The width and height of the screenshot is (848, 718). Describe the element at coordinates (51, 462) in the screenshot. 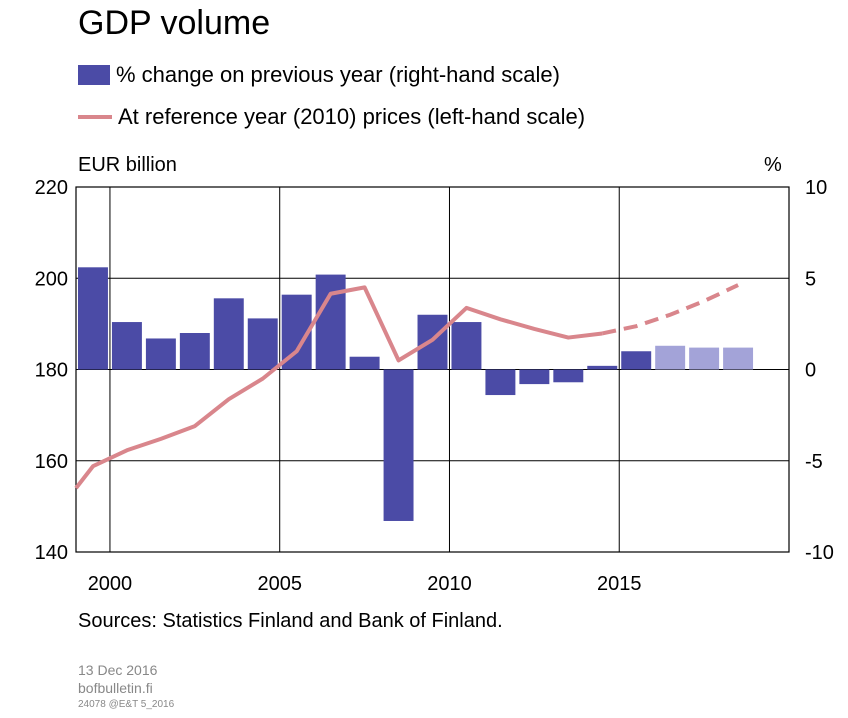

I see `left-tick-label: 160` at that location.